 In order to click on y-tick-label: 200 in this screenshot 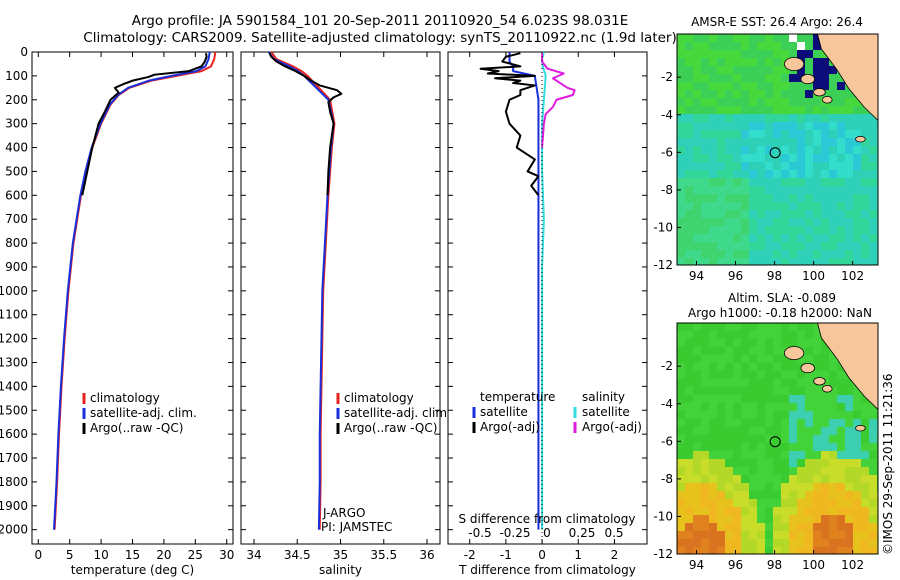, I will do `click(16, 100)`.